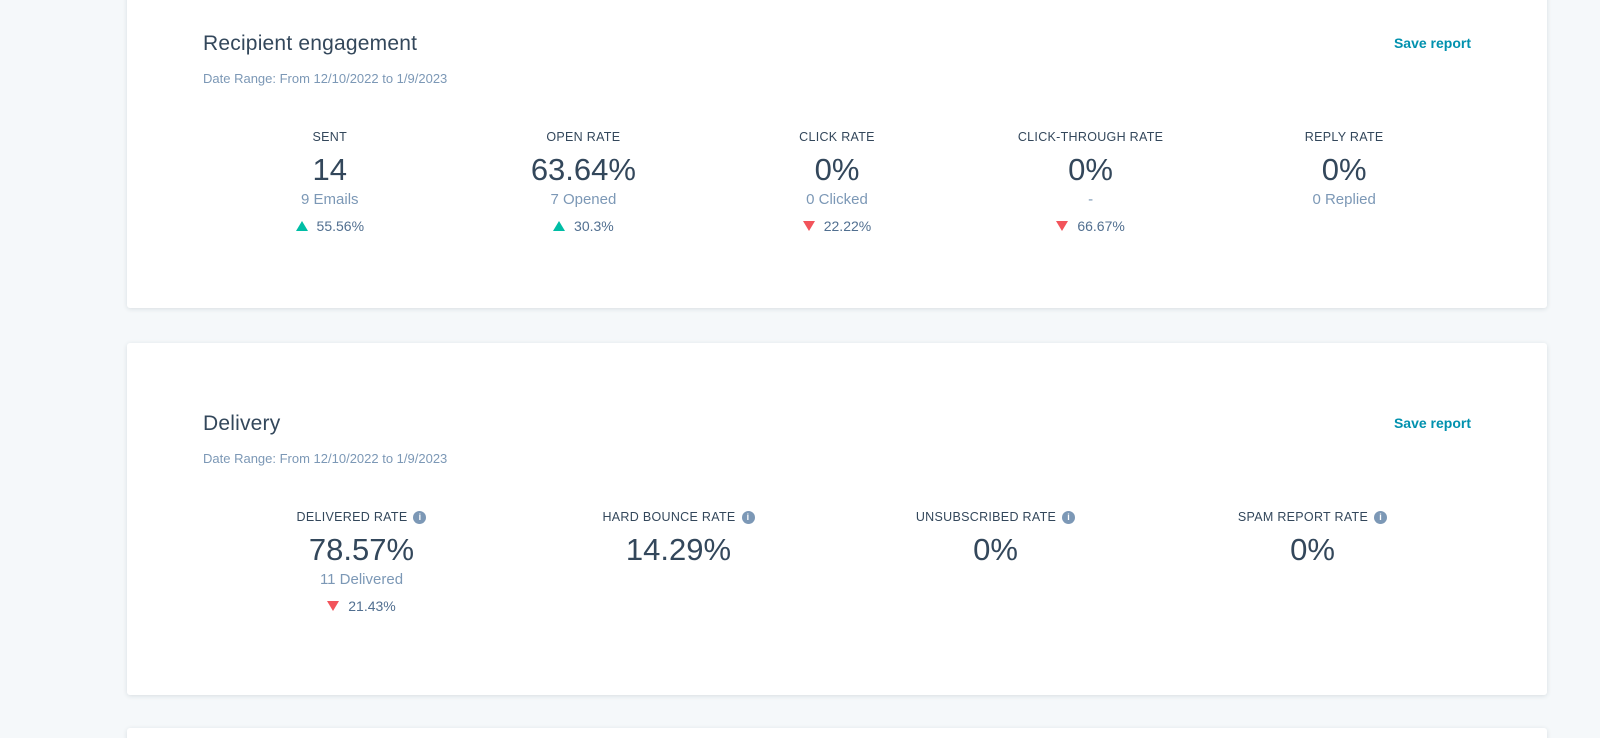  What do you see at coordinates (242, 423) in the screenshot?
I see `card-title-delivery: Delivery` at bounding box center [242, 423].